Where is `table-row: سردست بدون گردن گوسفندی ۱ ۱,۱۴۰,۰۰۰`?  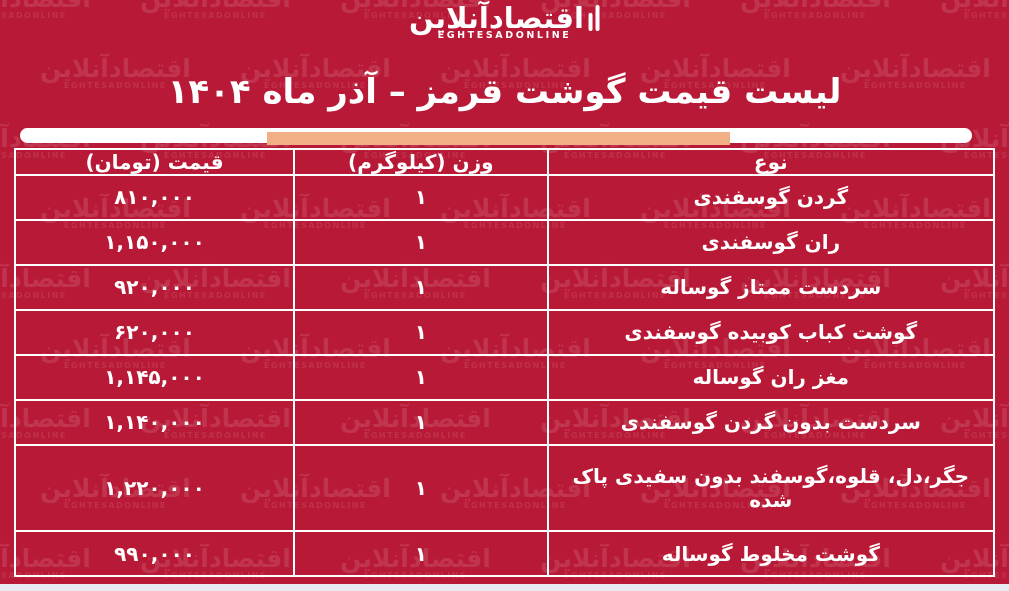 table-row: سردست بدون گردن گوسفندی ۱ ۱,۱۴۰,۰۰۰ is located at coordinates (504, 422).